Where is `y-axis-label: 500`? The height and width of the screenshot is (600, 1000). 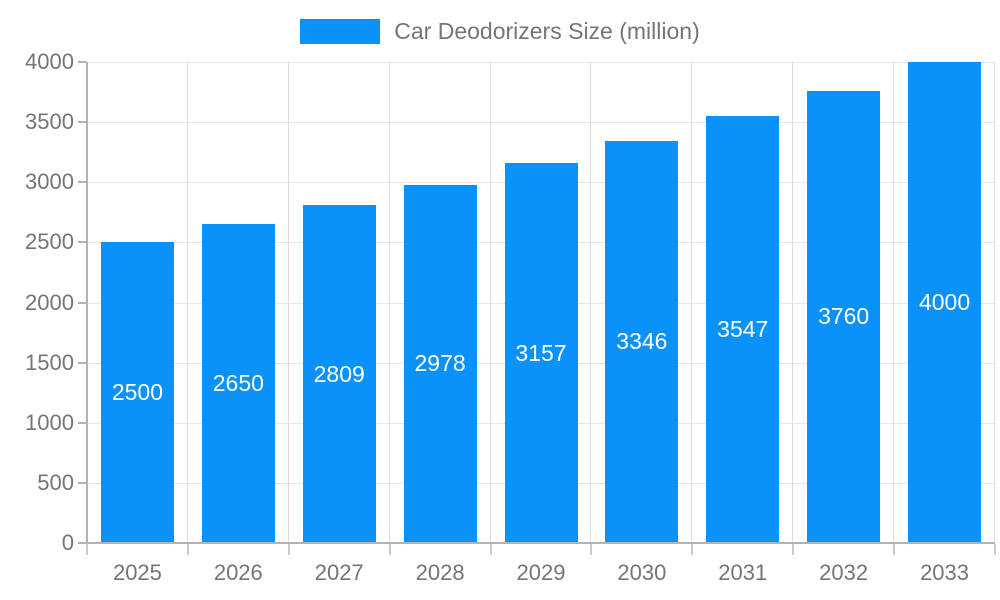
y-axis-label: 500 is located at coordinates (55, 482).